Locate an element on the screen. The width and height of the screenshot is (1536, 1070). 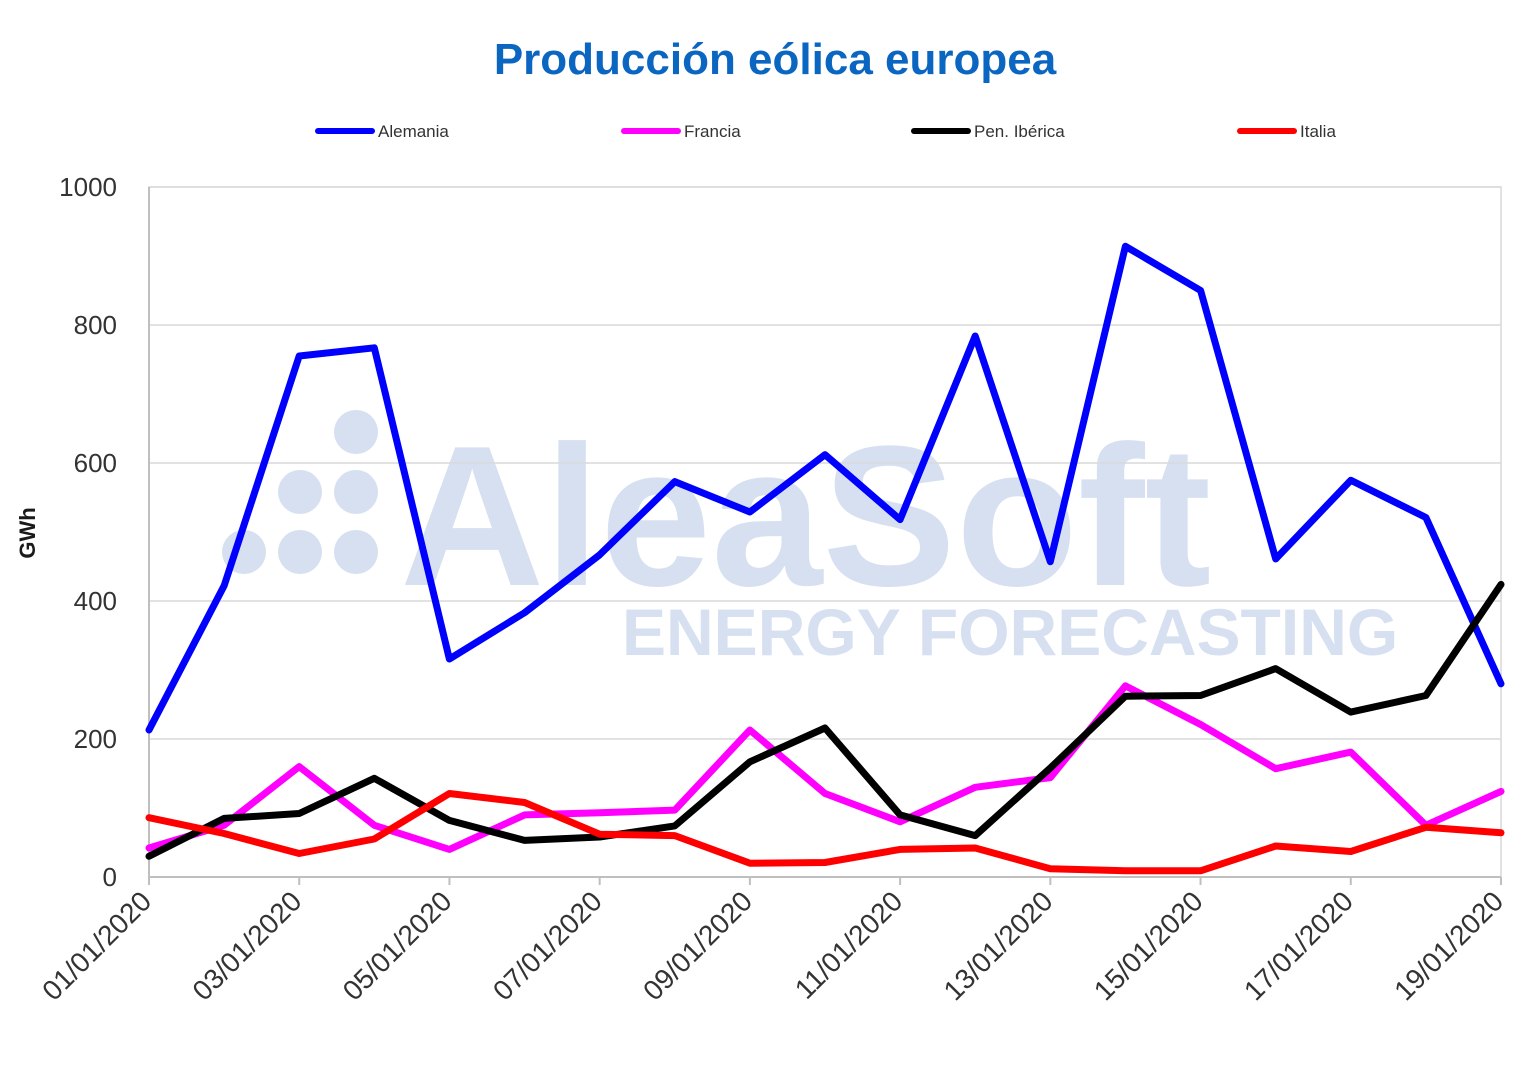
x-tick-label: 11/01/2020 is located at coordinates (849, 945).